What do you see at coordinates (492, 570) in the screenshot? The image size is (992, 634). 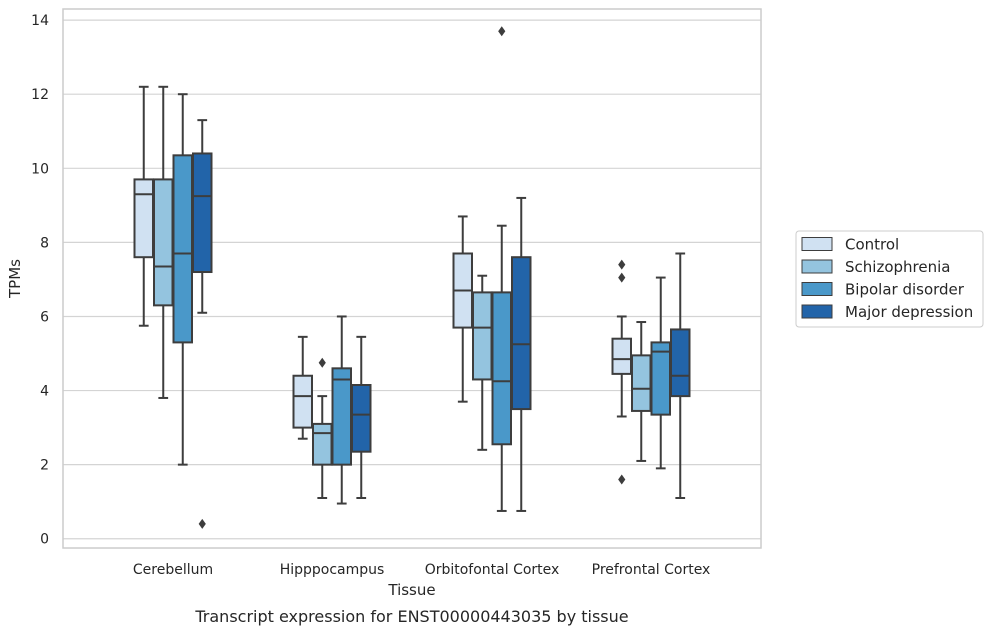 I see `x-tick-label: Orbitofontal Cortex` at bounding box center [492, 570].